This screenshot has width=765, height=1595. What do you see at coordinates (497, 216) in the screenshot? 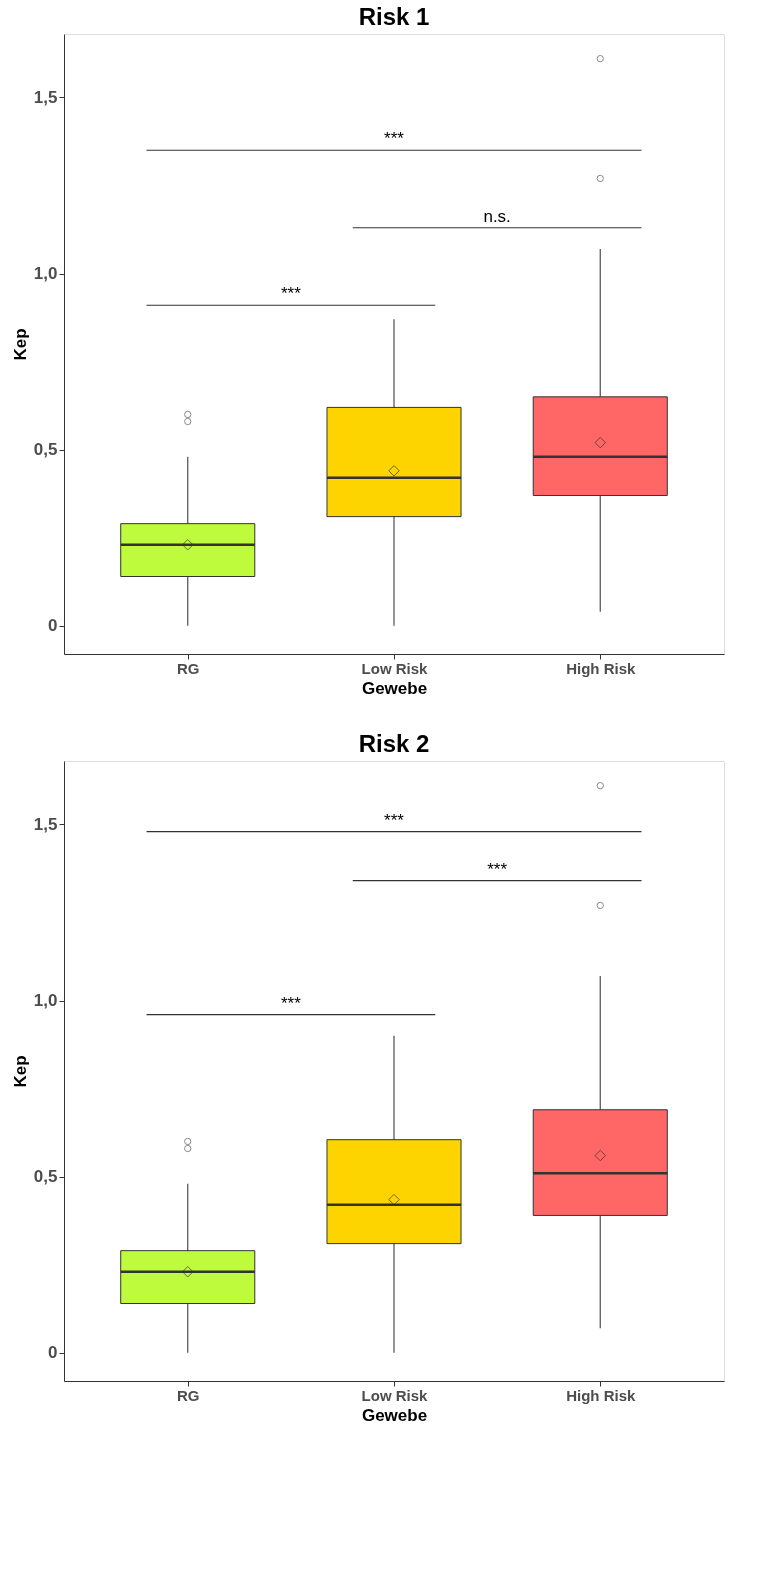
I see `annotation: n.s.` at bounding box center [497, 216].